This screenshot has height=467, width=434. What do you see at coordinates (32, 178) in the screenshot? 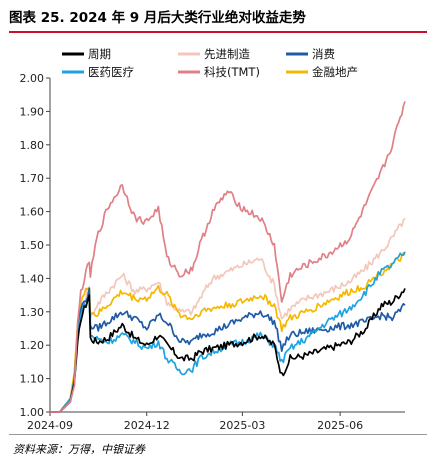
I see `y-tick-label: 1.70` at bounding box center [32, 178].